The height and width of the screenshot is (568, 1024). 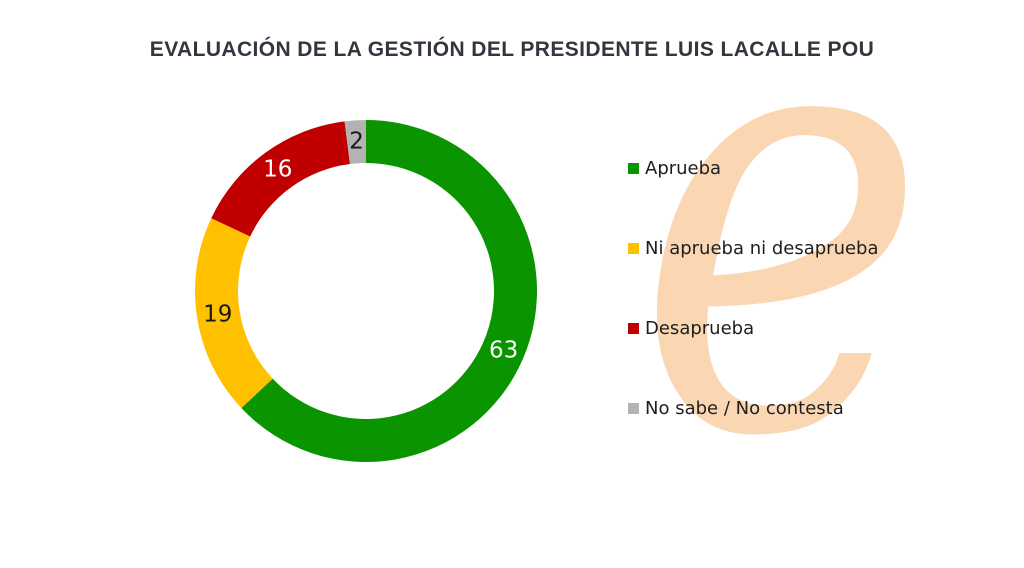 I want to click on donut-data-label-3: 2, so click(x=356, y=141).